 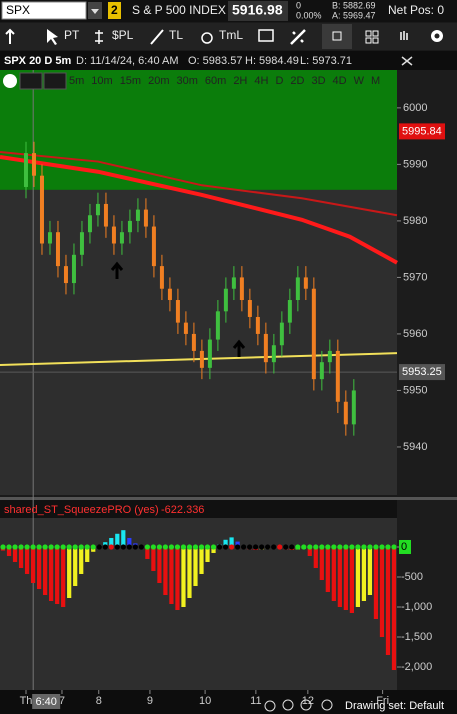 I want to click on dropdown-arrow, so click(x=95, y=11).